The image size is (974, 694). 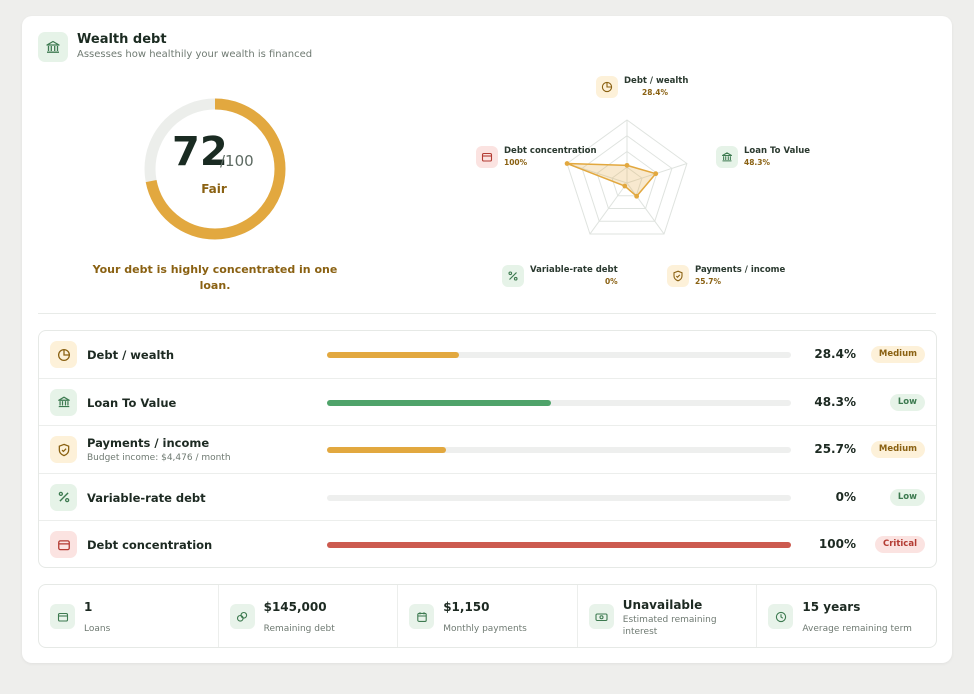 What do you see at coordinates (837, 544) in the screenshot?
I see `metric-value: 100%` at bounding box center [837, 544].